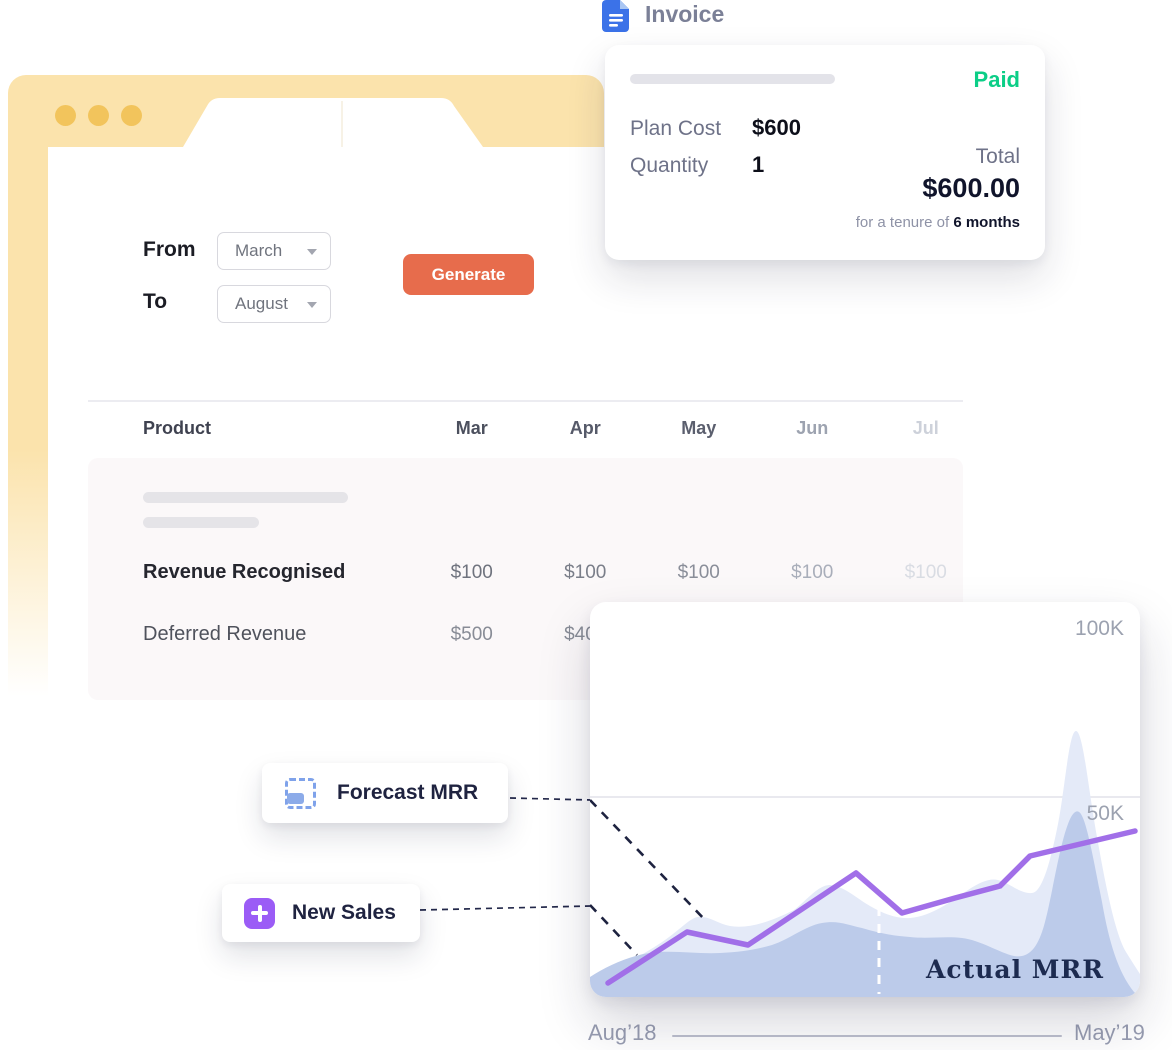 The image size is (1172, 1050). Describe the element at coordinates (259, 250) in the screenshot. I see `from-month-value: March` at that location.